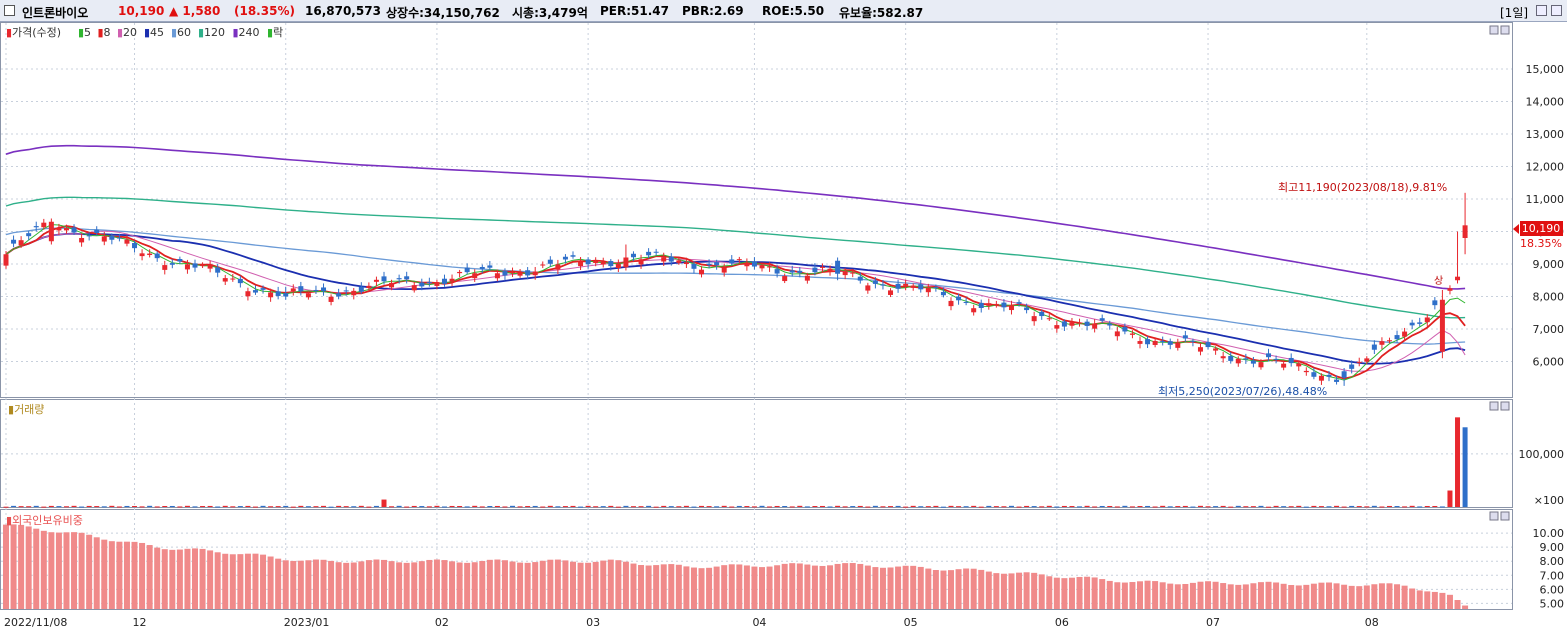  I want to click on price-tick-label: 12,000, so click(1545, 167).